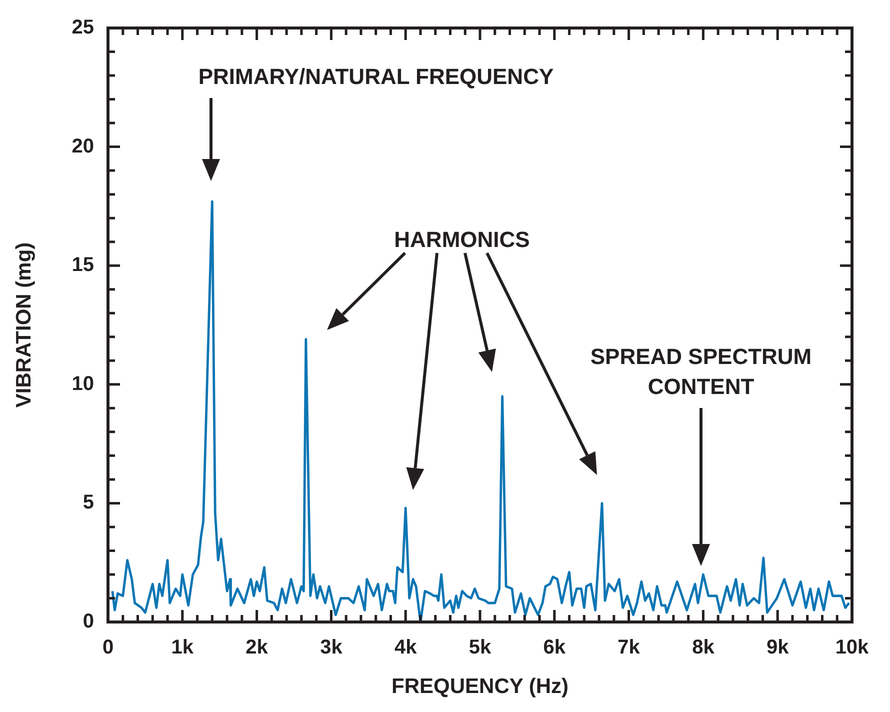 The width and height of the screenshot is (890, 712). Describe the element at coordinates (88, 621) in the screenshot. I see `y-tick-label: 0` at that location.